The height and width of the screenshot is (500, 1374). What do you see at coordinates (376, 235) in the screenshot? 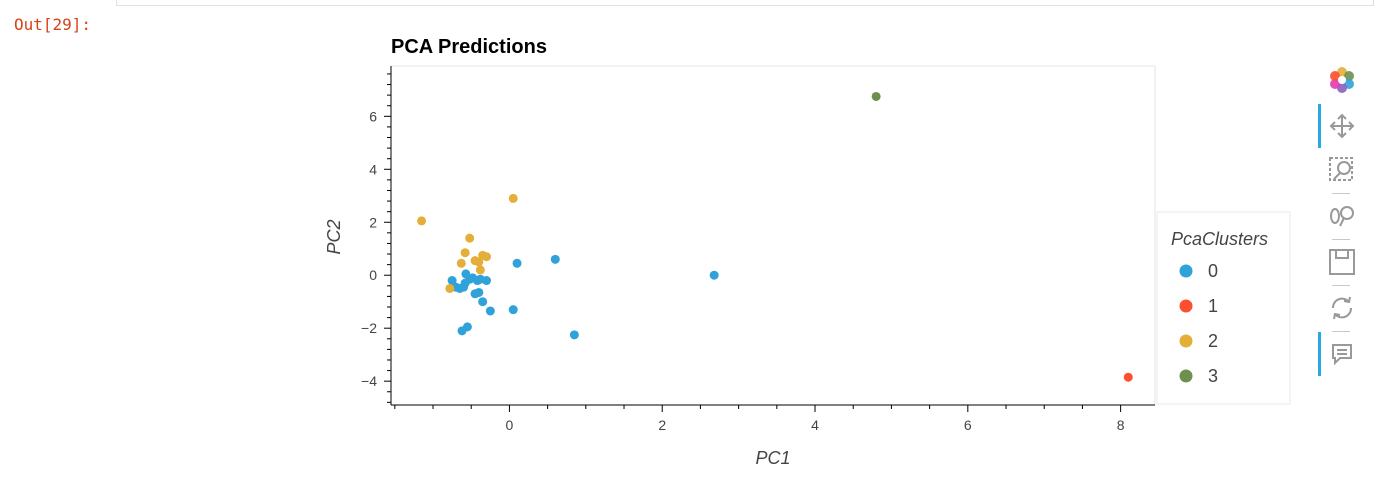
I see `y-axis: −4 −2 0 2 4 6` at bounding box center [376, 235].